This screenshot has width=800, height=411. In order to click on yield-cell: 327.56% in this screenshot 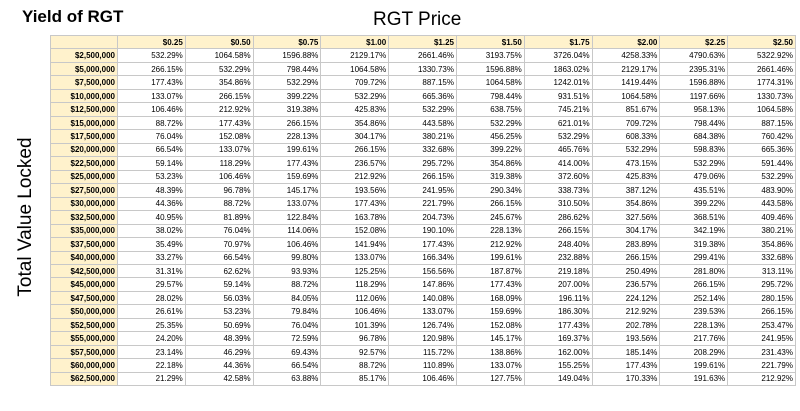, I will do `click(626, 217)`.